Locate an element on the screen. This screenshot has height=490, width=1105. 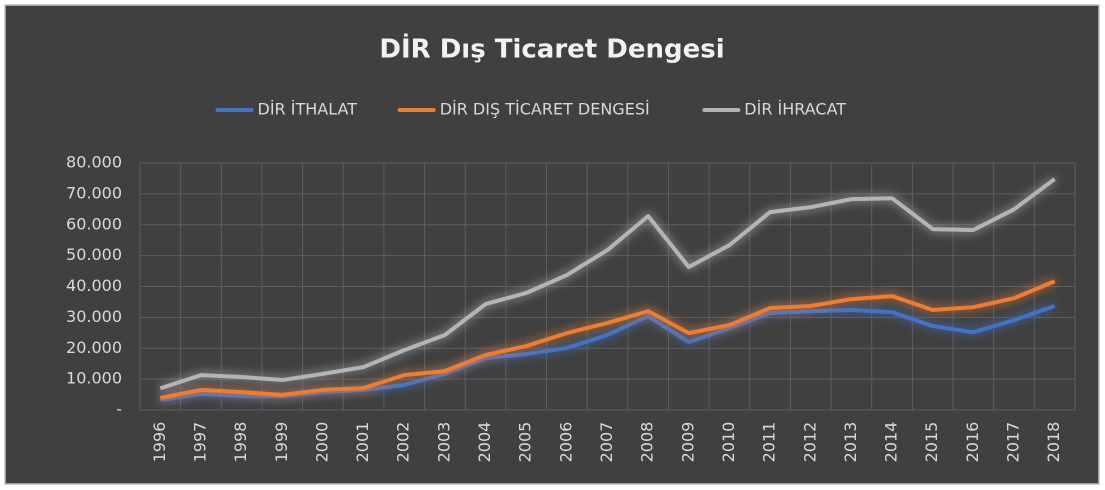
legend-label: DİR DIŞ TİCARET DENGESİ is located at coordinates (545, 109).